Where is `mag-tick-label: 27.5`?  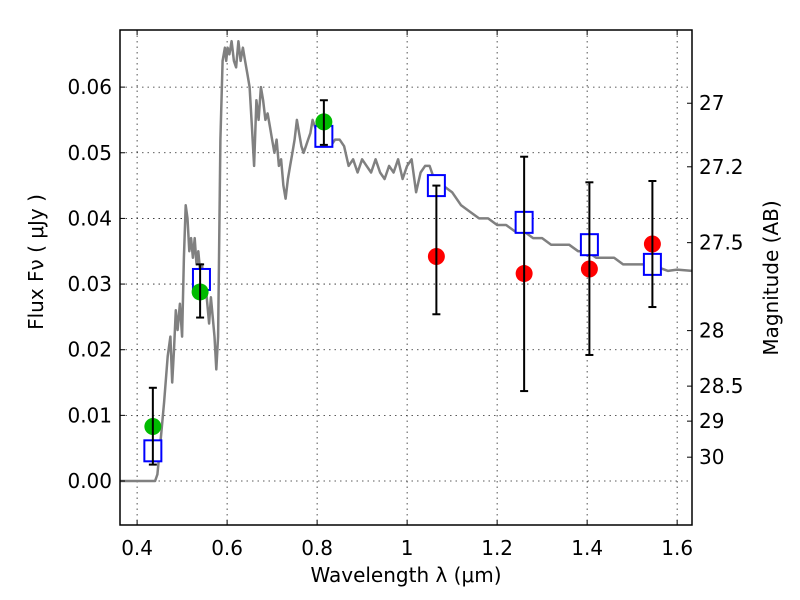 mag-tick-label: 27.5 is located at coordinates (721, 243).